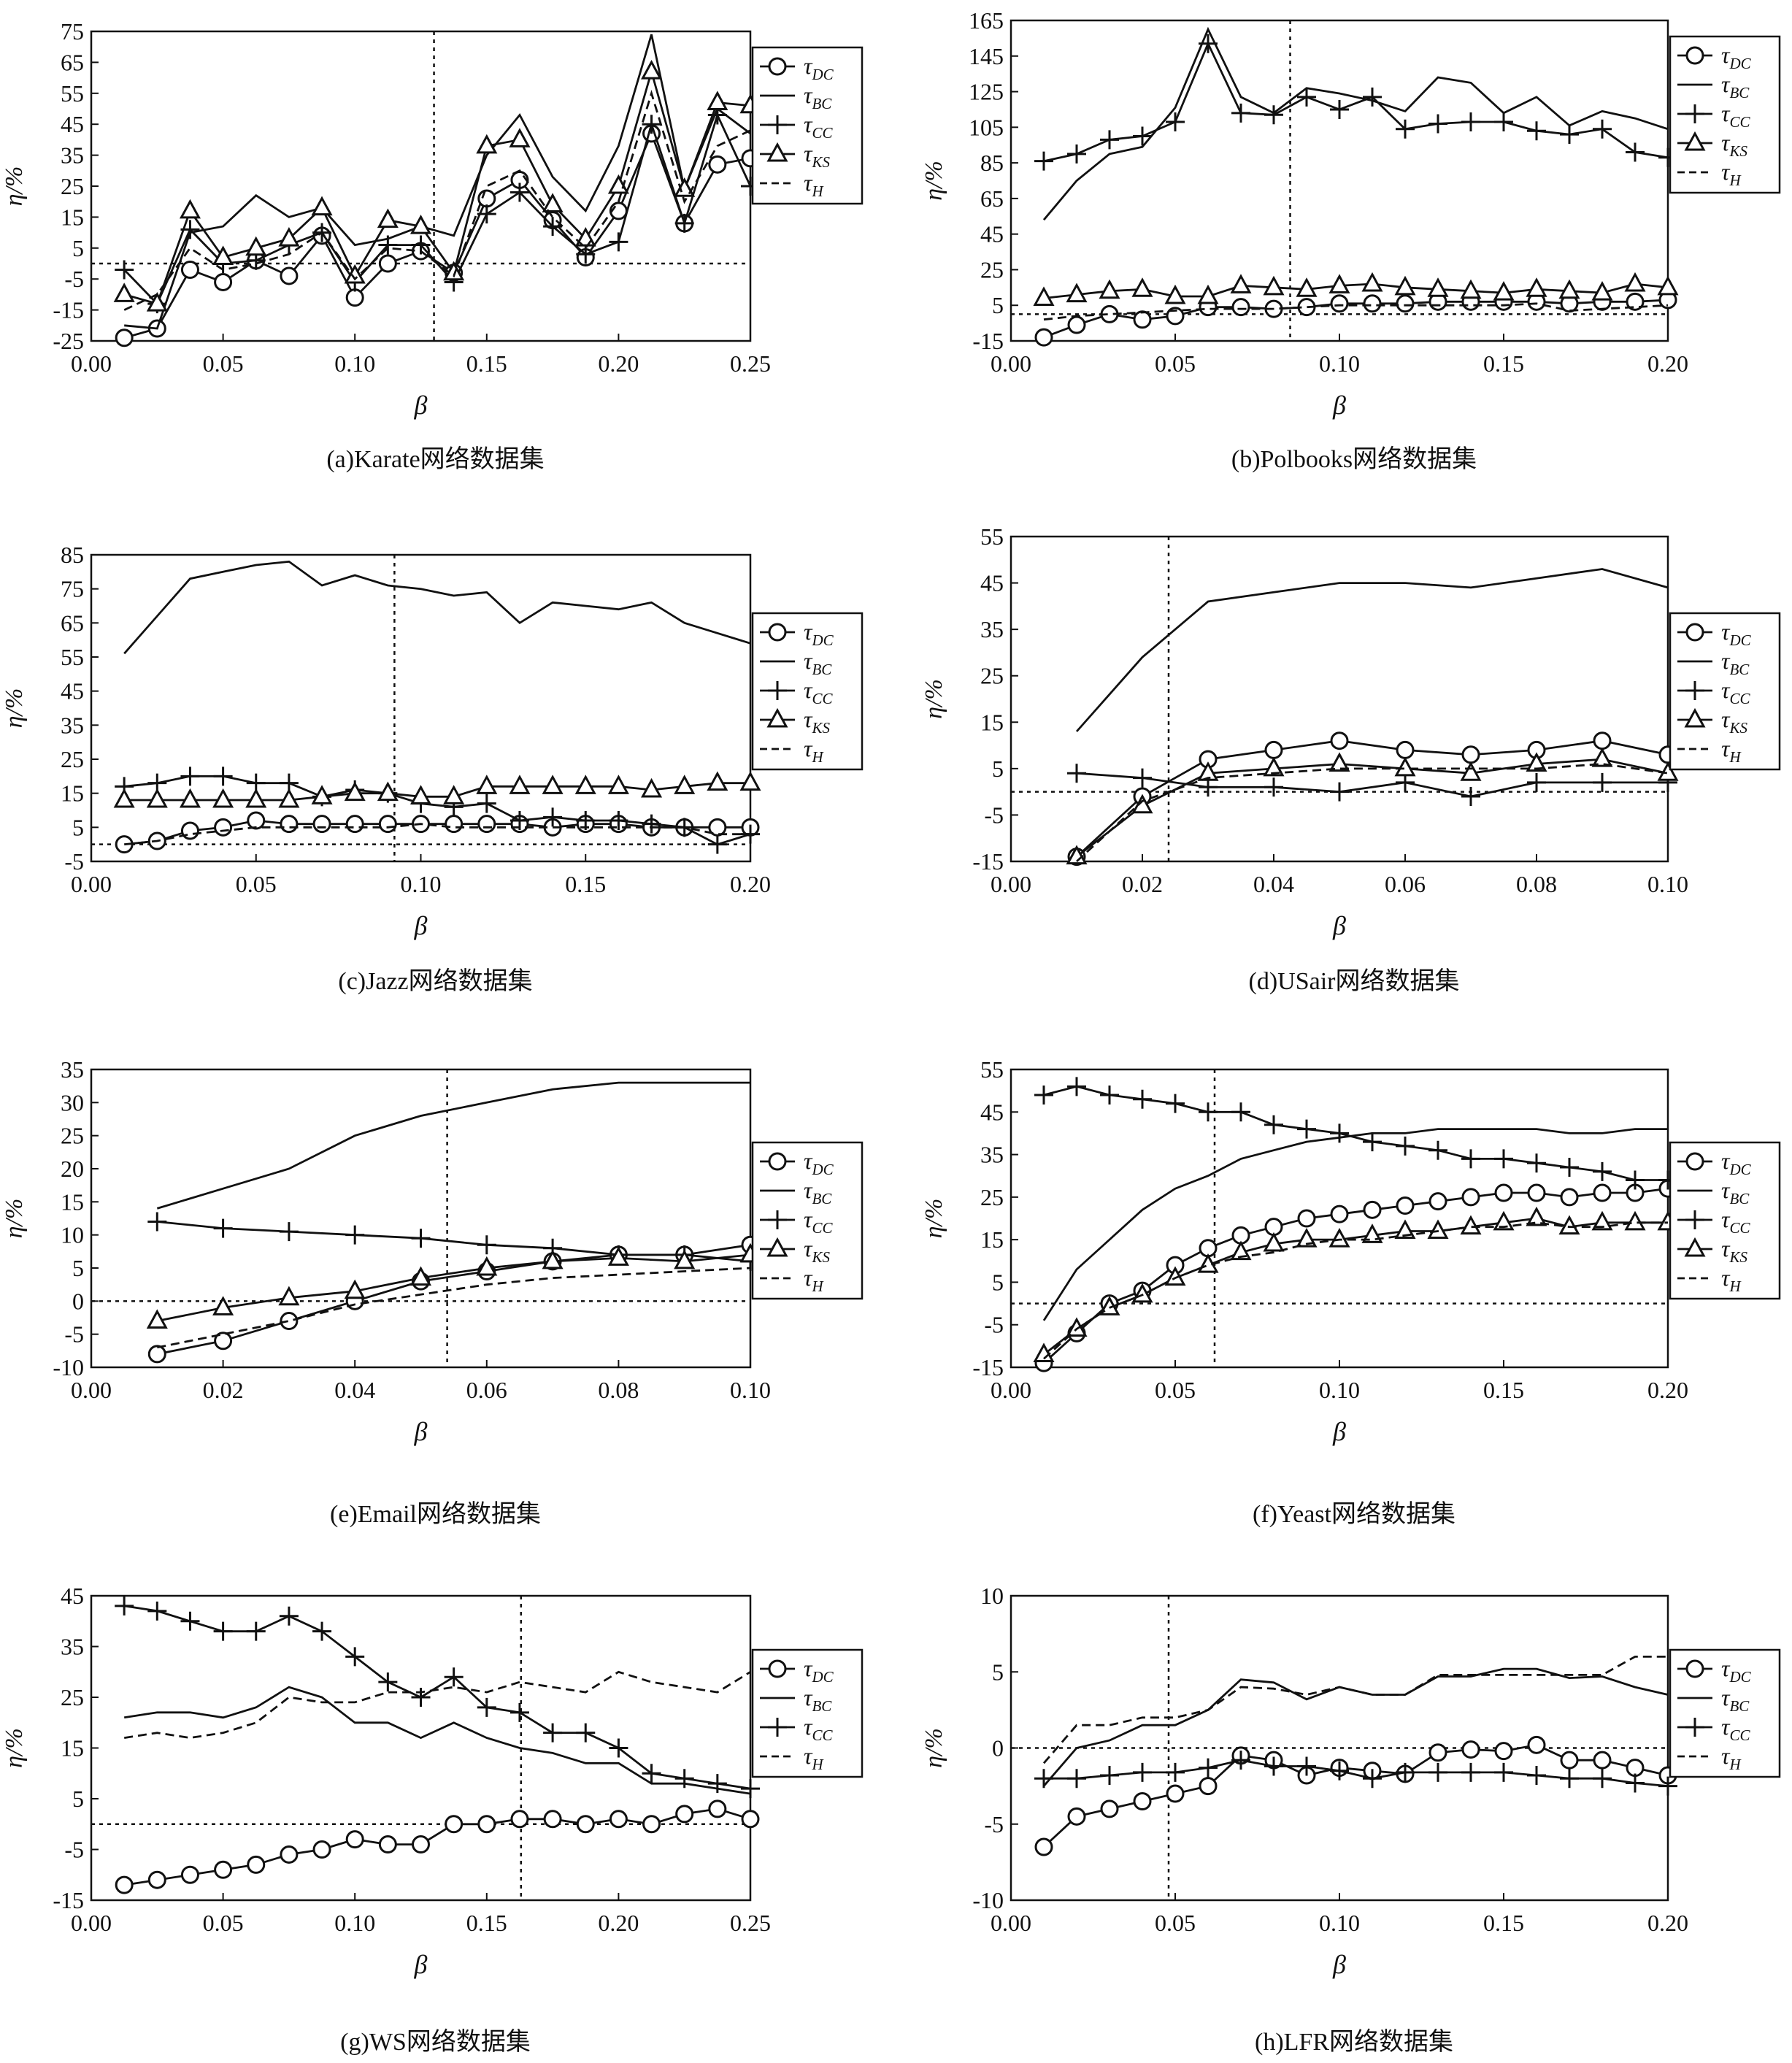 The height and width of the screenshot is (2063, 1792). What do you see at coordinates (992, 629) in the screenshot?
I see `y-tick-label: 35` at bounding box center [992, 629].